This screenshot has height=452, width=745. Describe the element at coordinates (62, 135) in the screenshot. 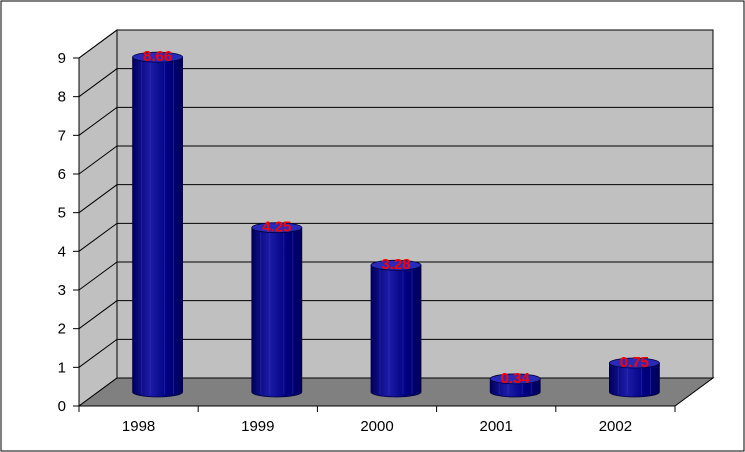

I see `y-tick-label: 7` at that location.